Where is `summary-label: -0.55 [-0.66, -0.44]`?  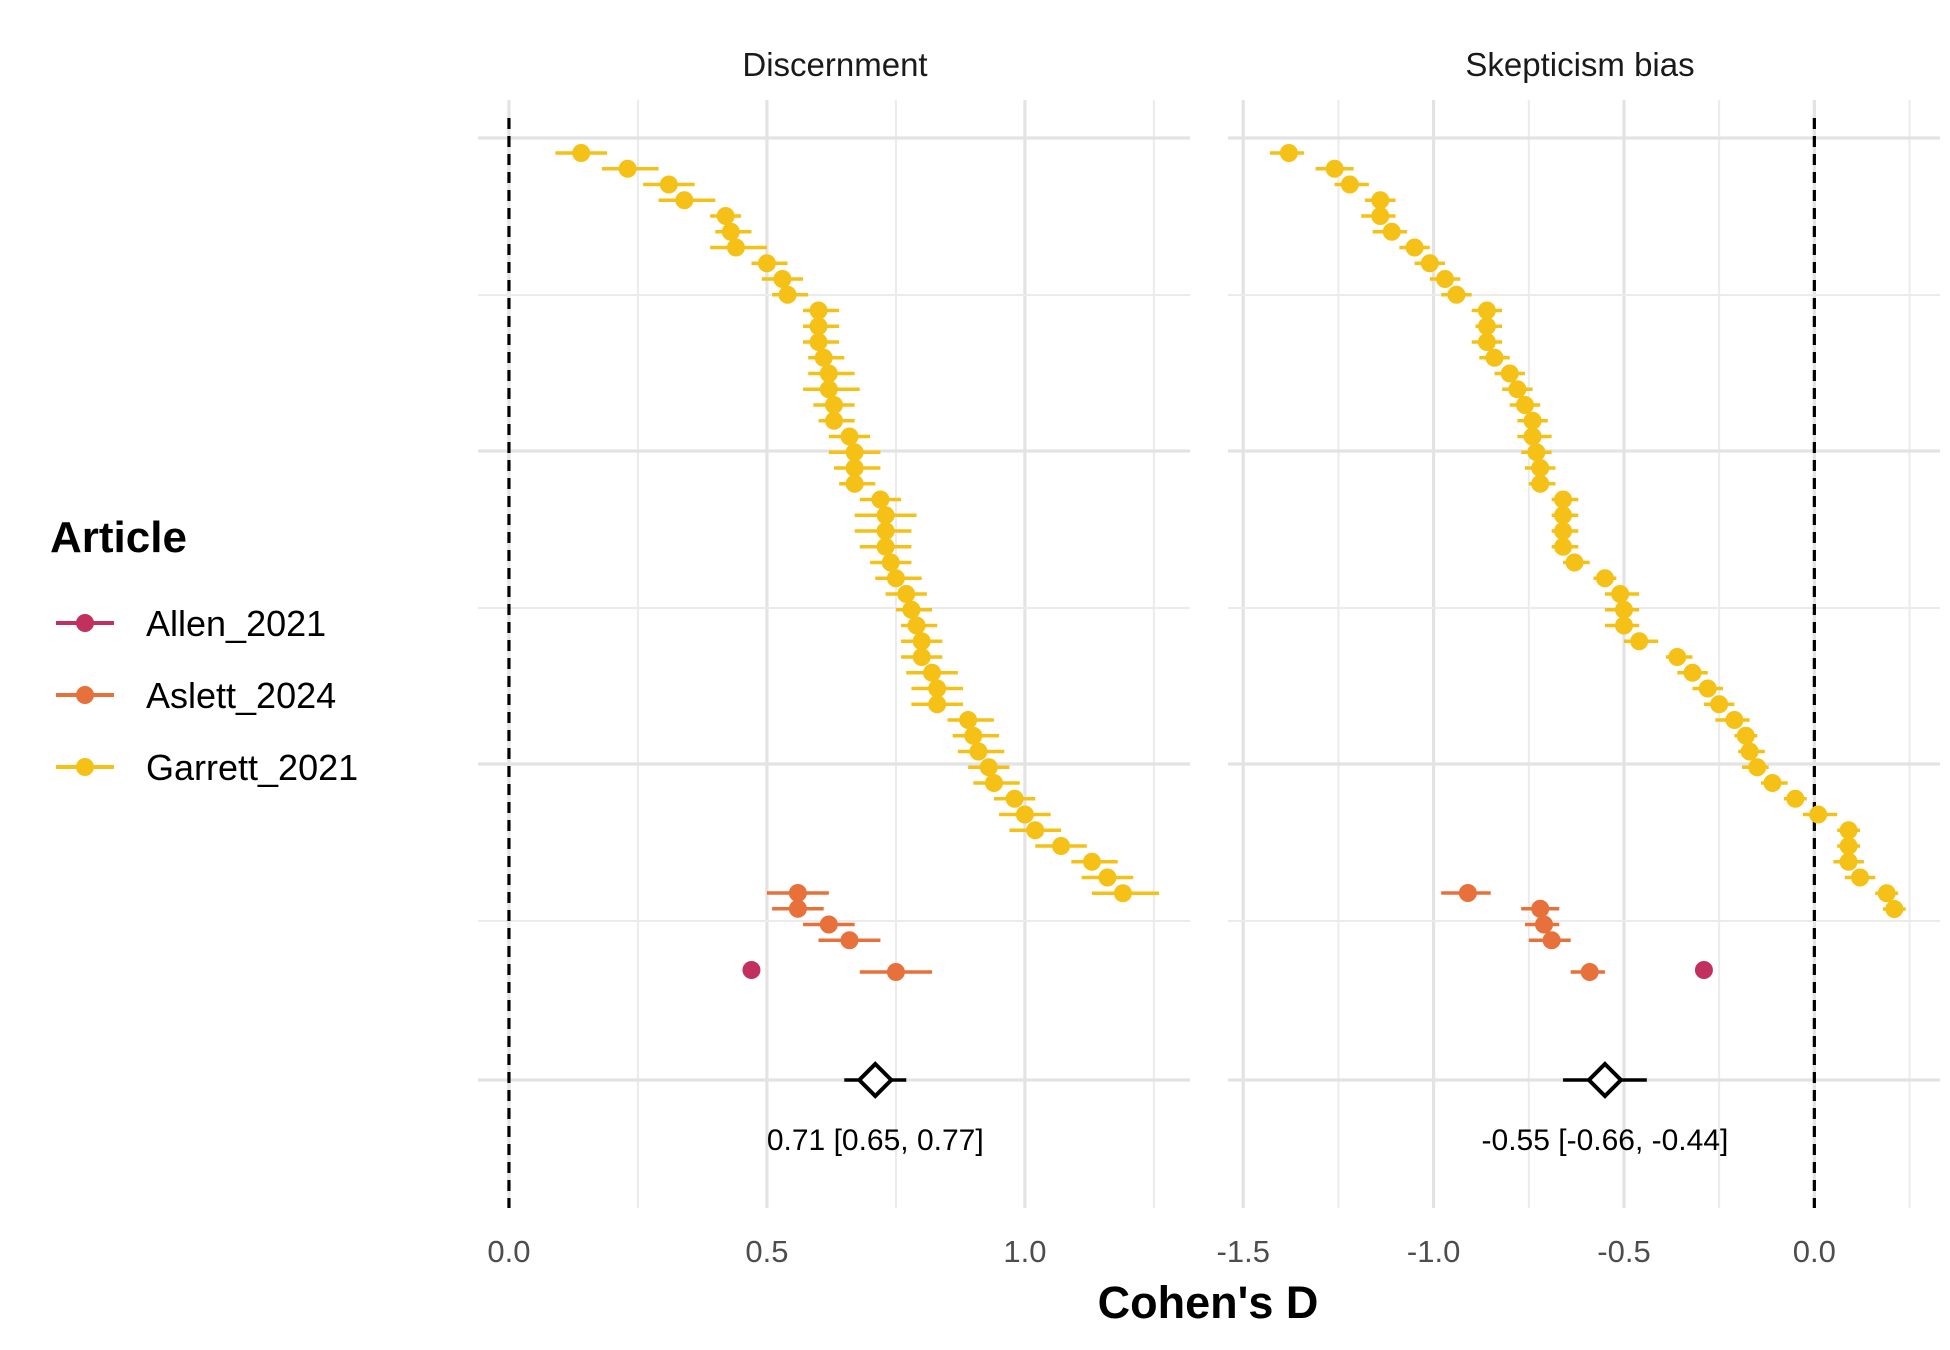 summary-label: -0.55 [-0.66, -0.44] is located at coordinates (1605, 1140).